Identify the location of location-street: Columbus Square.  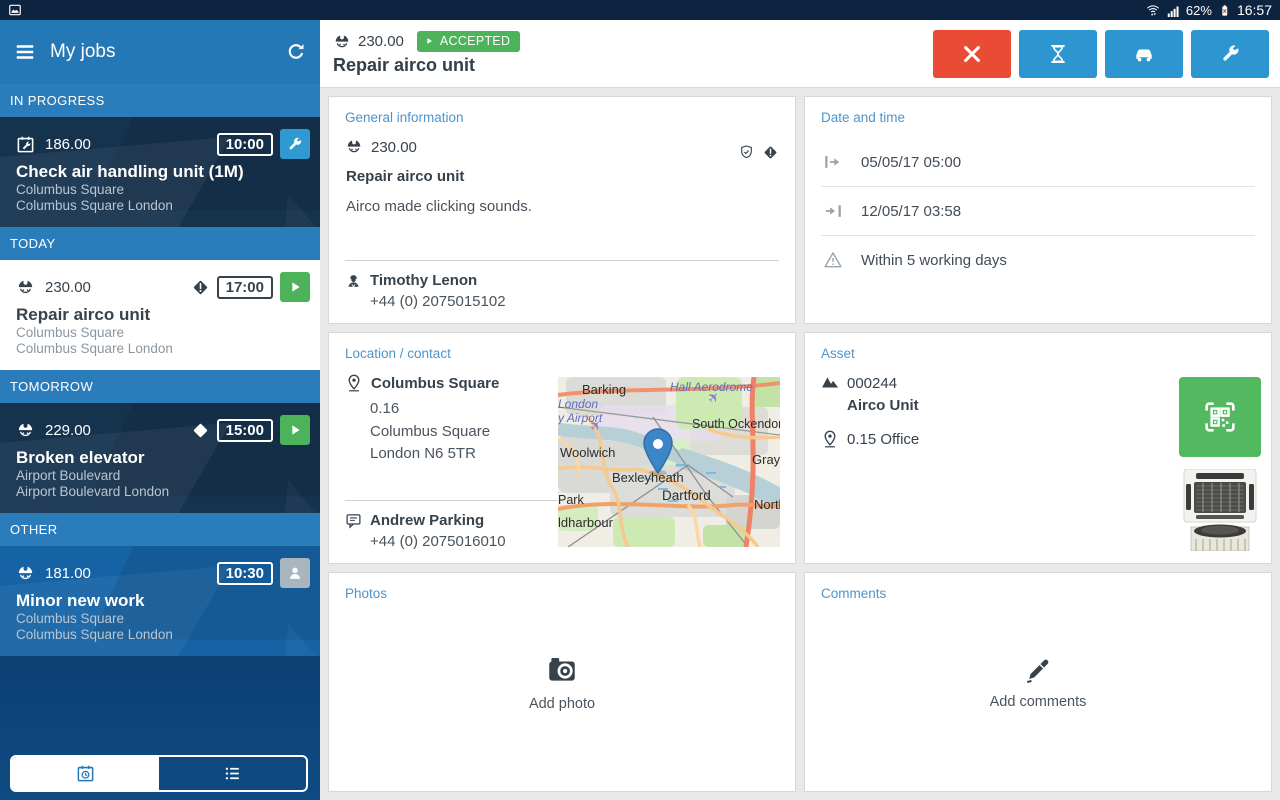
(430, 431).